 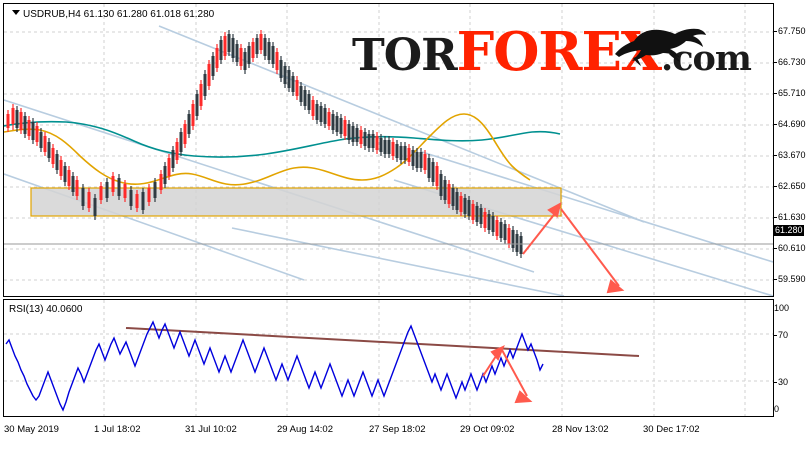 What do you see at coordinates (31, 429) in the screenshot?
I see `x-tick-label: 30 May 2019` at bounding box center [31, 429].